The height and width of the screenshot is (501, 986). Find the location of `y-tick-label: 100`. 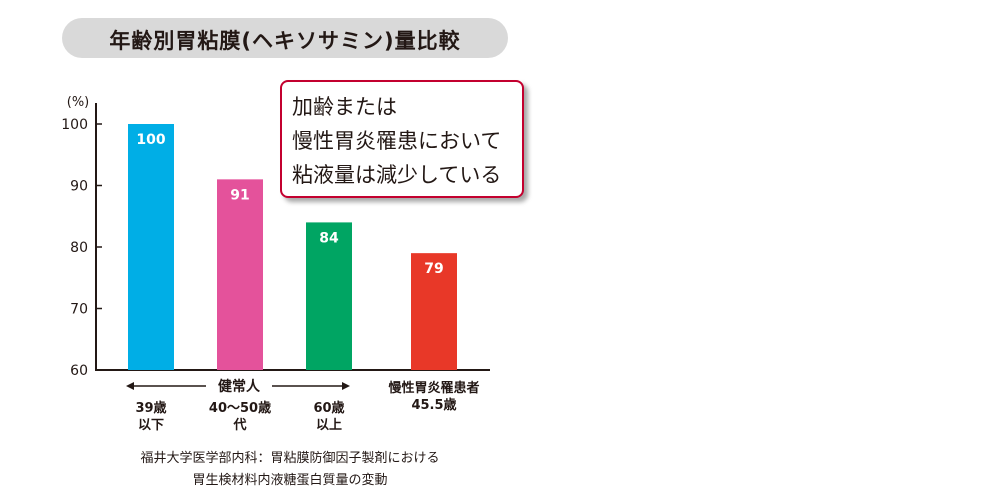

y-tick-label: 100 is located at coordinates (74, 125).